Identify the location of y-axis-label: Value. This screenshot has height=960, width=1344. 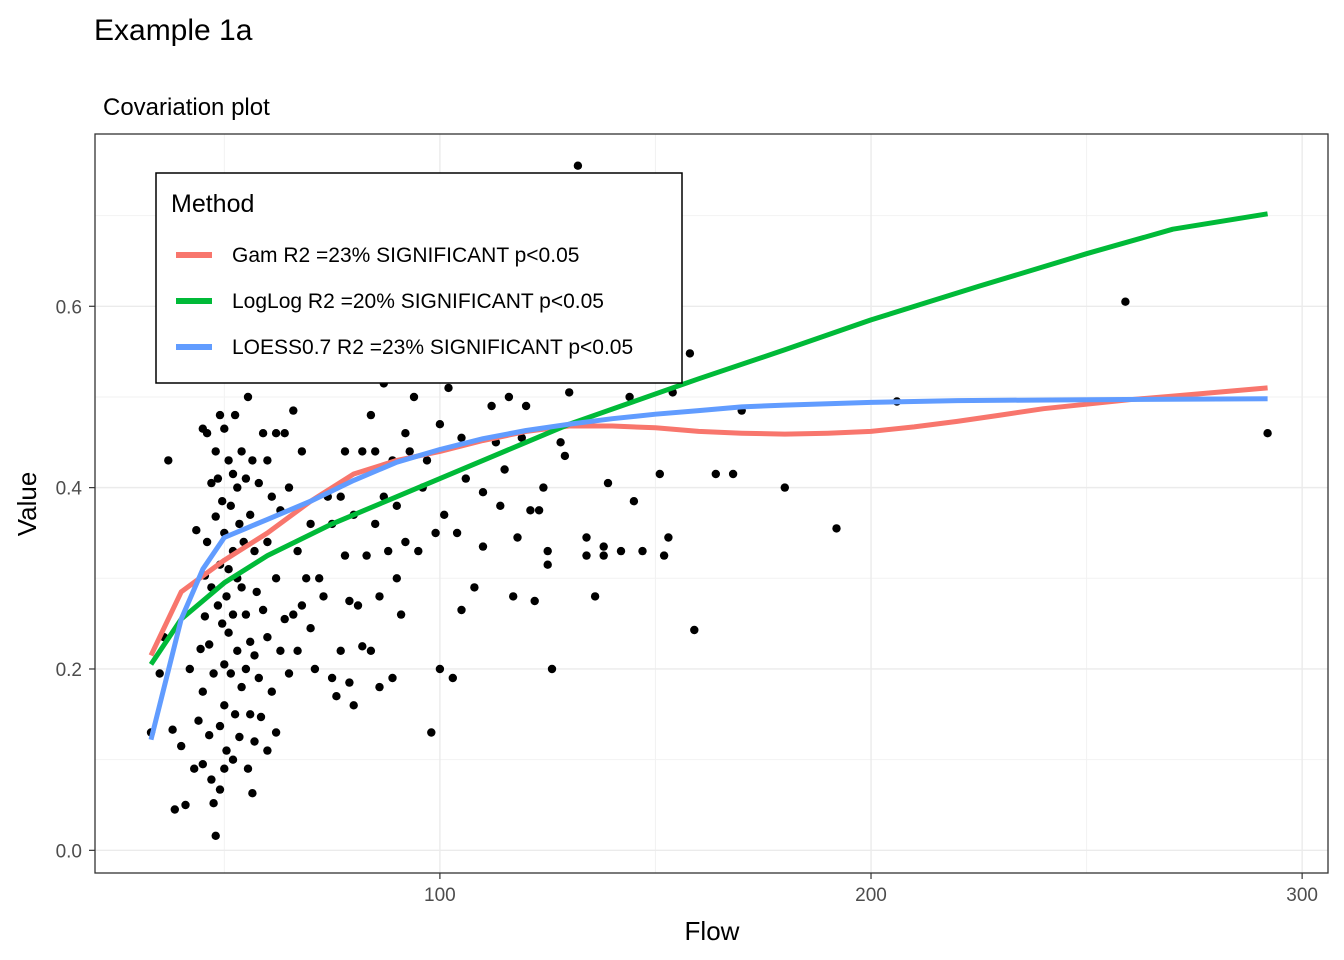
(27, 504).